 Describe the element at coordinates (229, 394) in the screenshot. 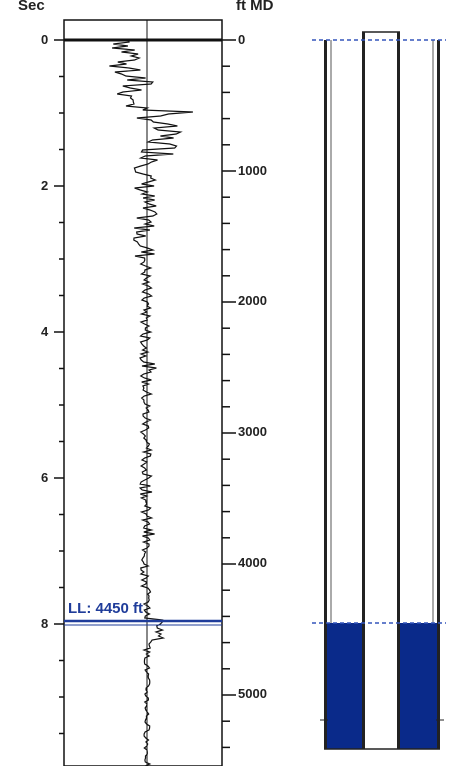

I see `depth-axis` at that location.